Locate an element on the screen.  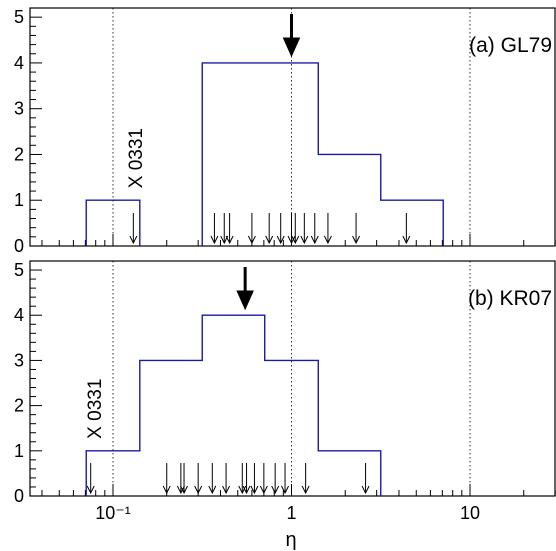
panel-label-a: (a) GL79 is located at coordinates (510, 45).